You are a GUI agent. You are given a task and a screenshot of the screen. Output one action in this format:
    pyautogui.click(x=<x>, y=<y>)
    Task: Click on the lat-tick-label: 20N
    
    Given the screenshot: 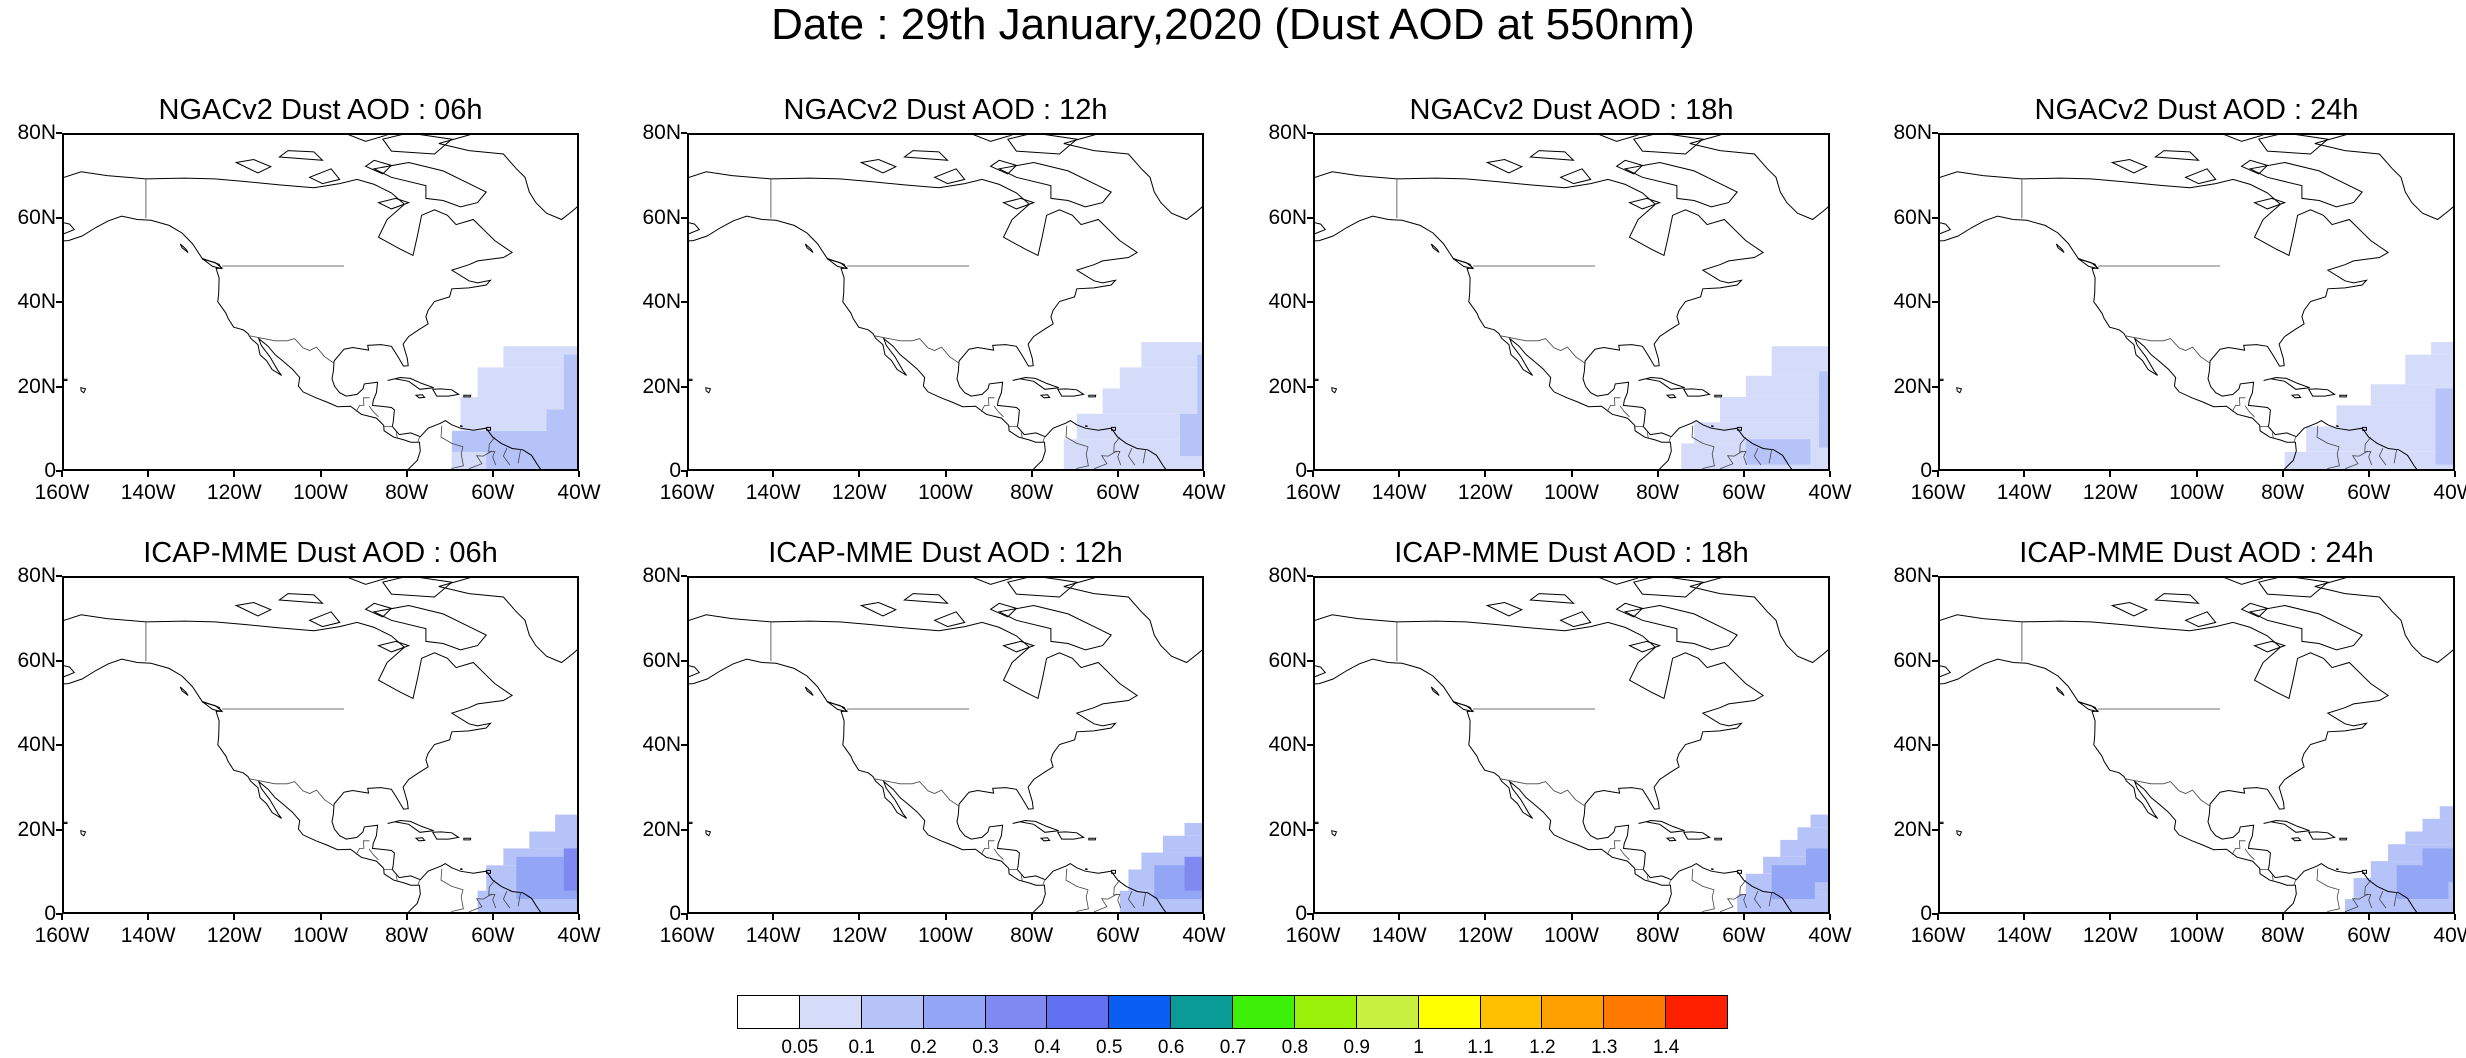 What is the action you would take?
    pyautogui.click(x=1287, y=829)
    